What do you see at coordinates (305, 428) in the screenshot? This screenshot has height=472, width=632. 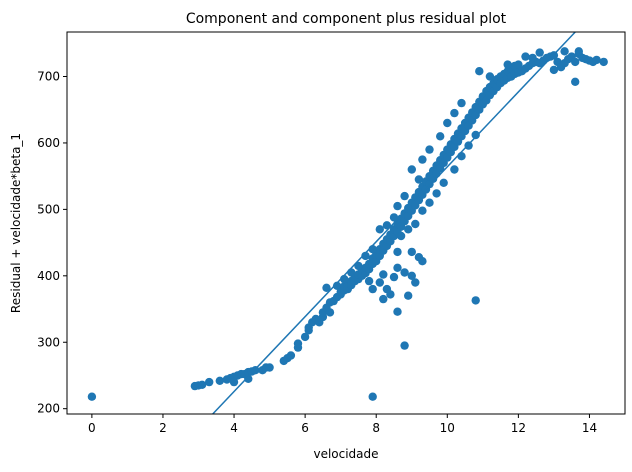 I see `x-tick-label: 6` at bounding box center [305, 428].